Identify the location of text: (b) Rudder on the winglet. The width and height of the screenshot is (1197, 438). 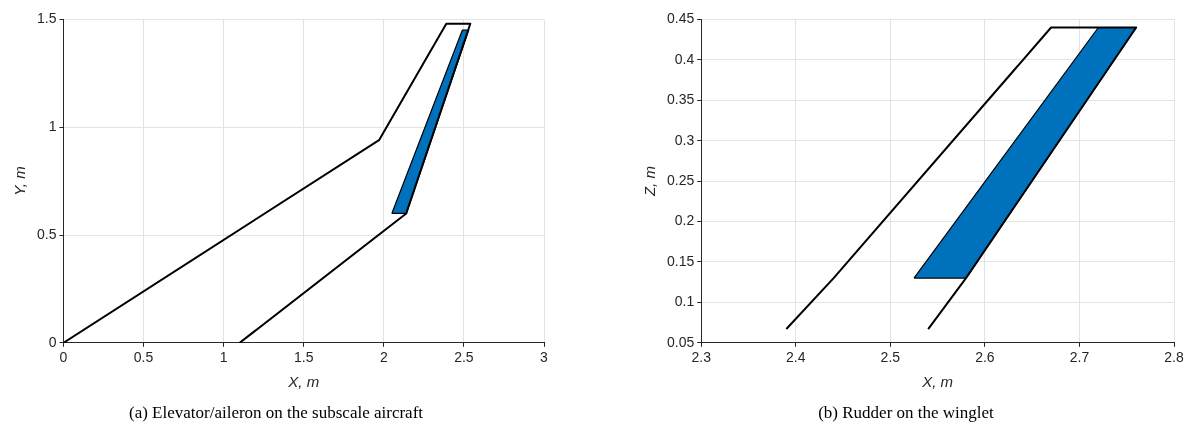
(906, 413).